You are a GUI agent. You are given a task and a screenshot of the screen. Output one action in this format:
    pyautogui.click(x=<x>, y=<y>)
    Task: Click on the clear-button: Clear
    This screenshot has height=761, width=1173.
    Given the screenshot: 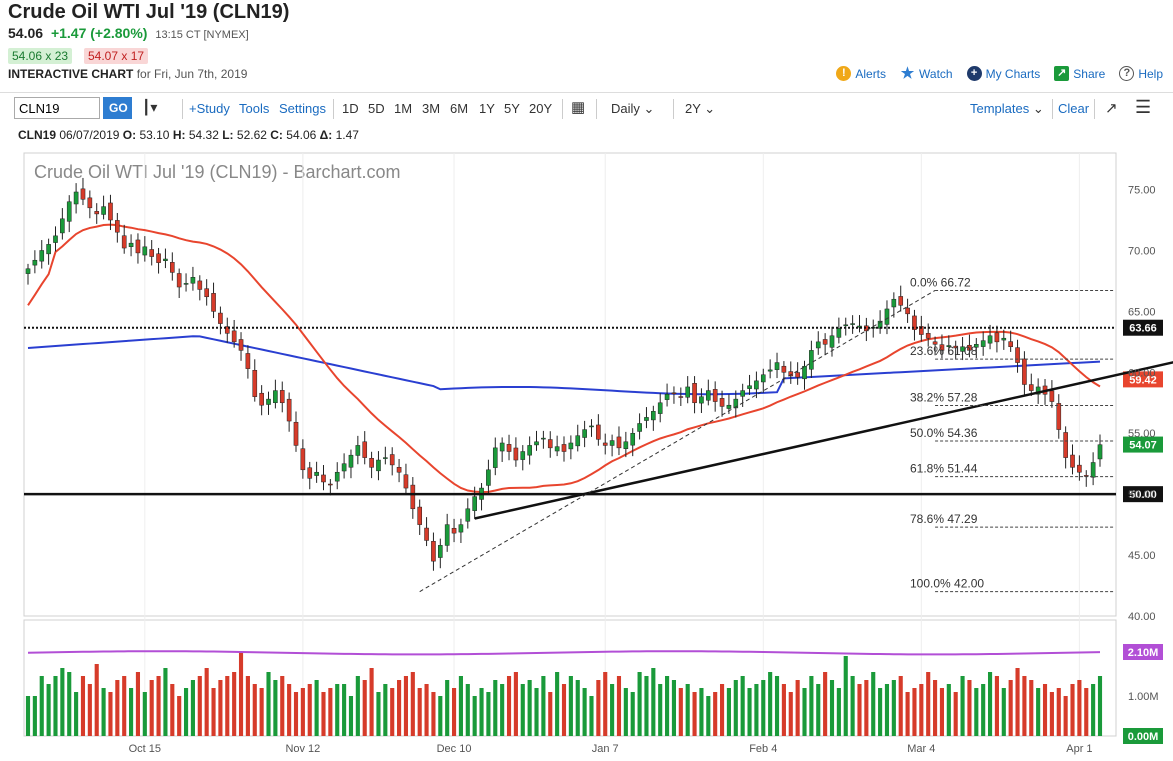 What is the action you would take?
    pyautogui.click(x=1074, y=108)
    